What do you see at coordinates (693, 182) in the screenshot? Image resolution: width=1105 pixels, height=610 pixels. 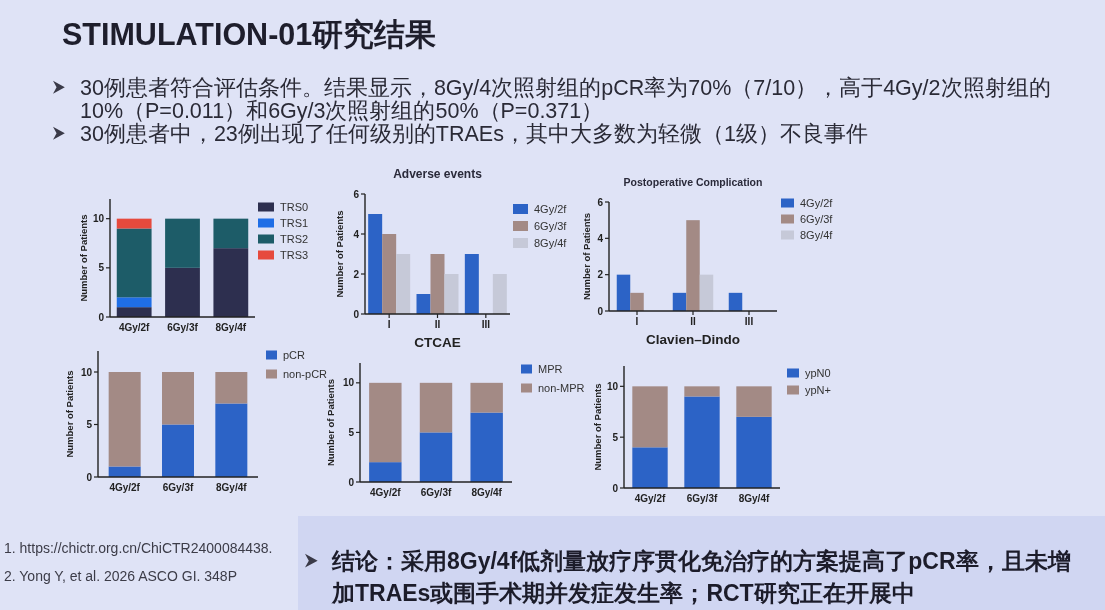 I see `chart-title: Postoperative Complication` at bounding box center [693, 182].